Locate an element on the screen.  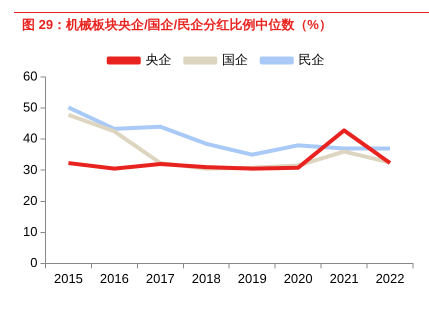
y-tick-label: 40 is located at coordinates (30, 138).